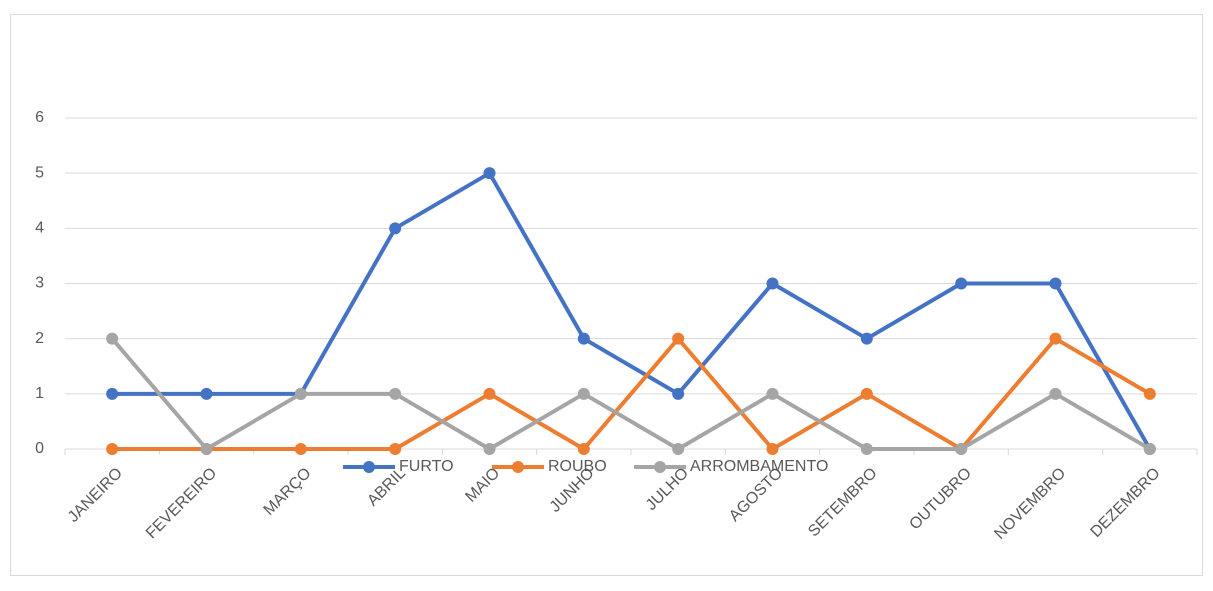 This screenshot has width=1213, height=591. Describe the element at coordinates (426, 466) in the screenshot. I see `legend-label: FURTO` at that location.